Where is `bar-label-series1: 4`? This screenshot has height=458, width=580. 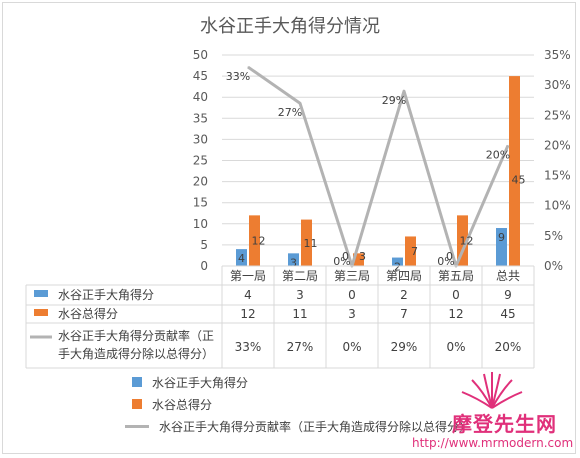
bar-label-series1: 4 is located at coordinates (241, 258).